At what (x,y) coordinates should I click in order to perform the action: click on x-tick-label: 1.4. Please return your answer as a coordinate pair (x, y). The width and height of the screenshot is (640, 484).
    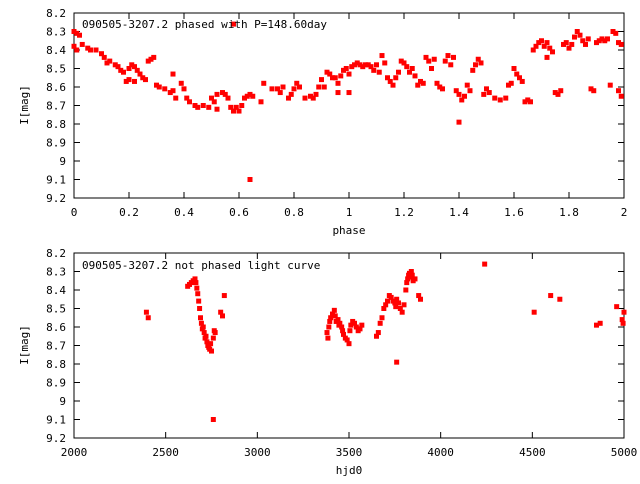
    Looking at the image, I should click on (459, 212).